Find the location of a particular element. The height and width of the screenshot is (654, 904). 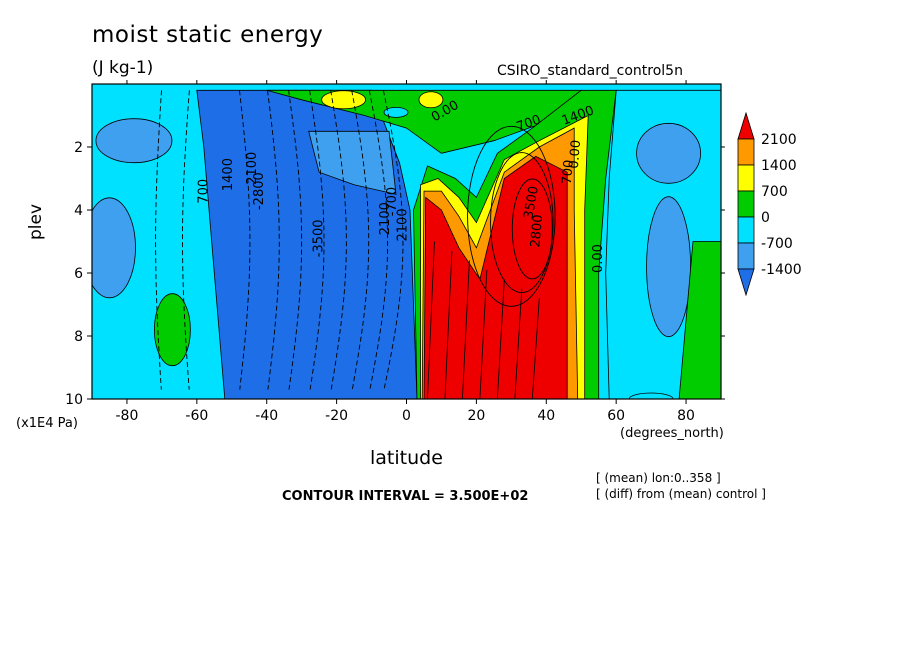

colorbar-label: -700 is located at coordinates (777, 244).